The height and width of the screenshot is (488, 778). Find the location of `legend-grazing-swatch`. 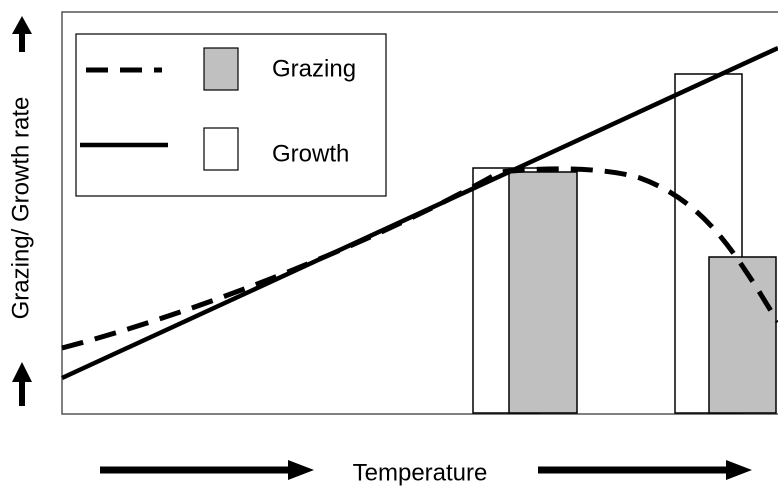

legend-grazing-swatch is located at coordinates (221, 69).